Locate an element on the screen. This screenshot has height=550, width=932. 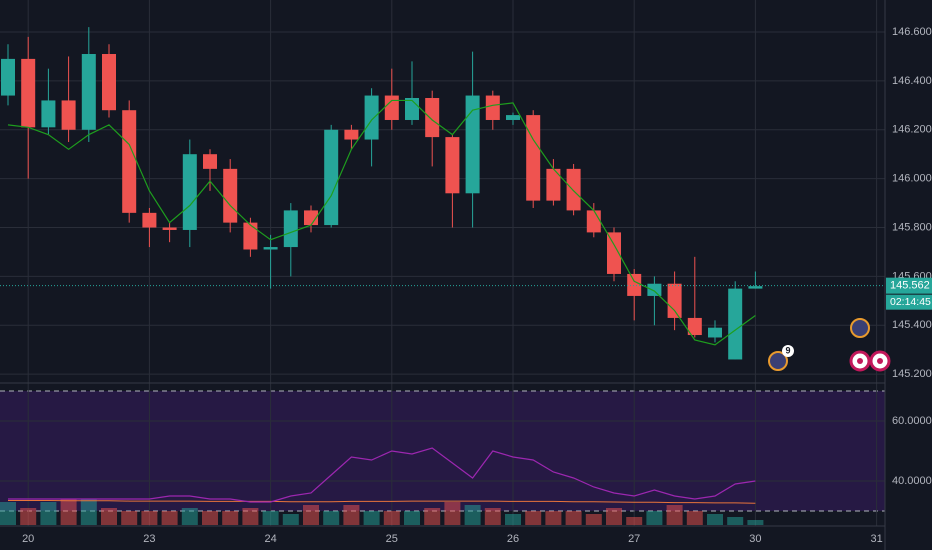
x-tick-label: 26 is located at coordinates (513, 539).